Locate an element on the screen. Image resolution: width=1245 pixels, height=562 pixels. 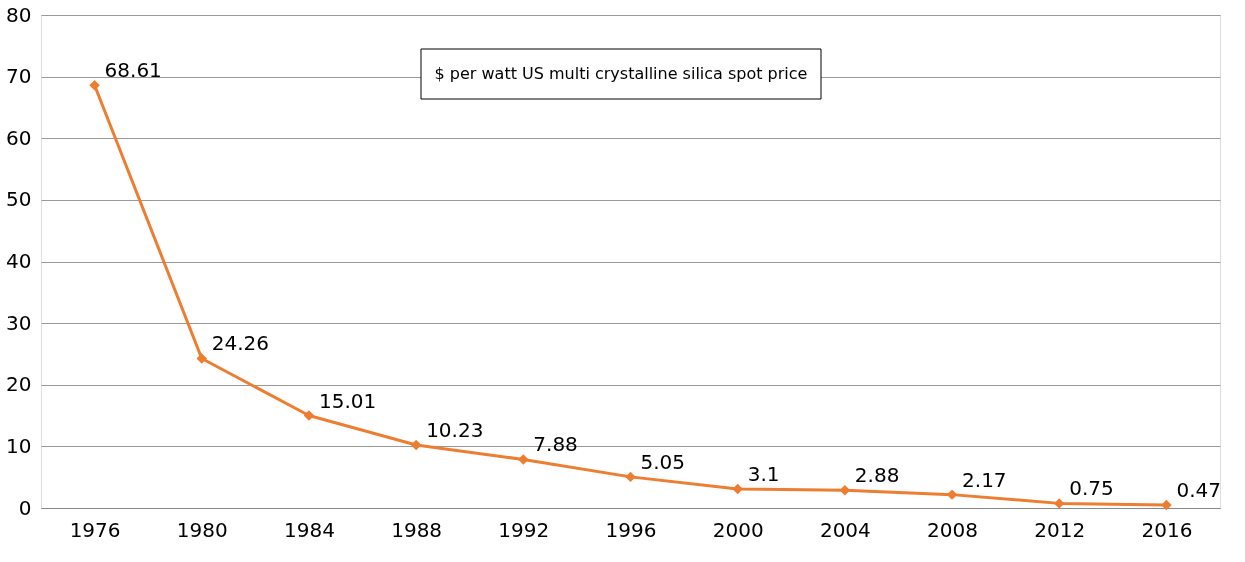
y-tick-label: 40 is located at coordinates (19, 261).